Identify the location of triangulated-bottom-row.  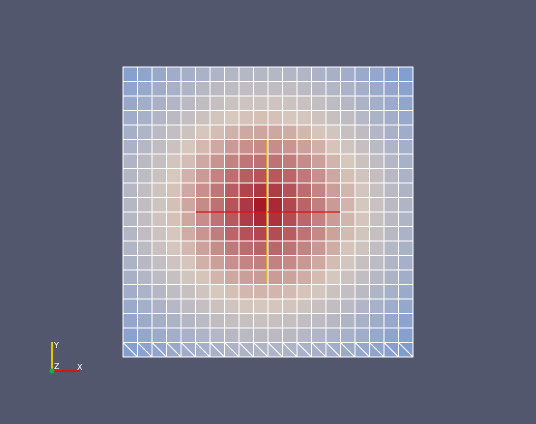
(268, 350).